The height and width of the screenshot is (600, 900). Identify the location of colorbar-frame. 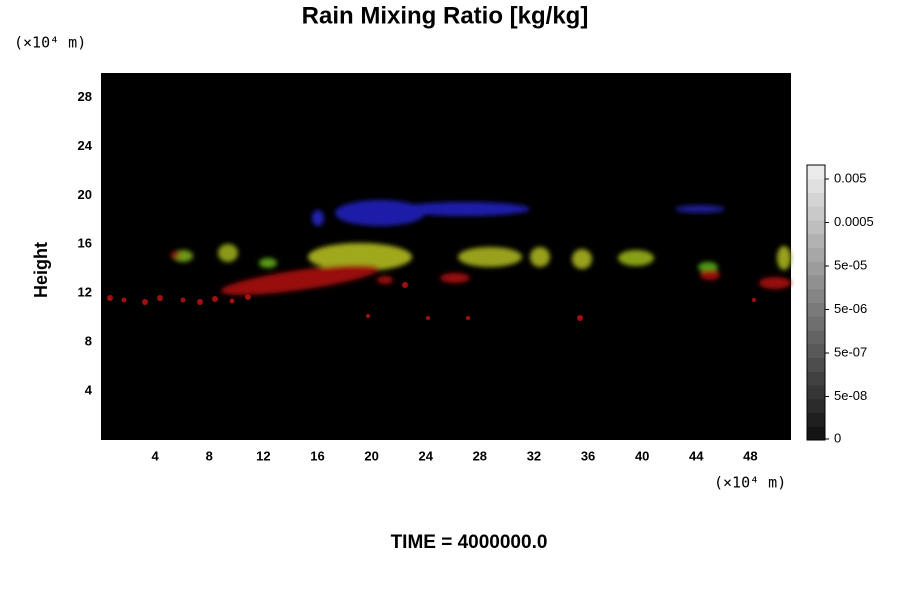
(816, 302).